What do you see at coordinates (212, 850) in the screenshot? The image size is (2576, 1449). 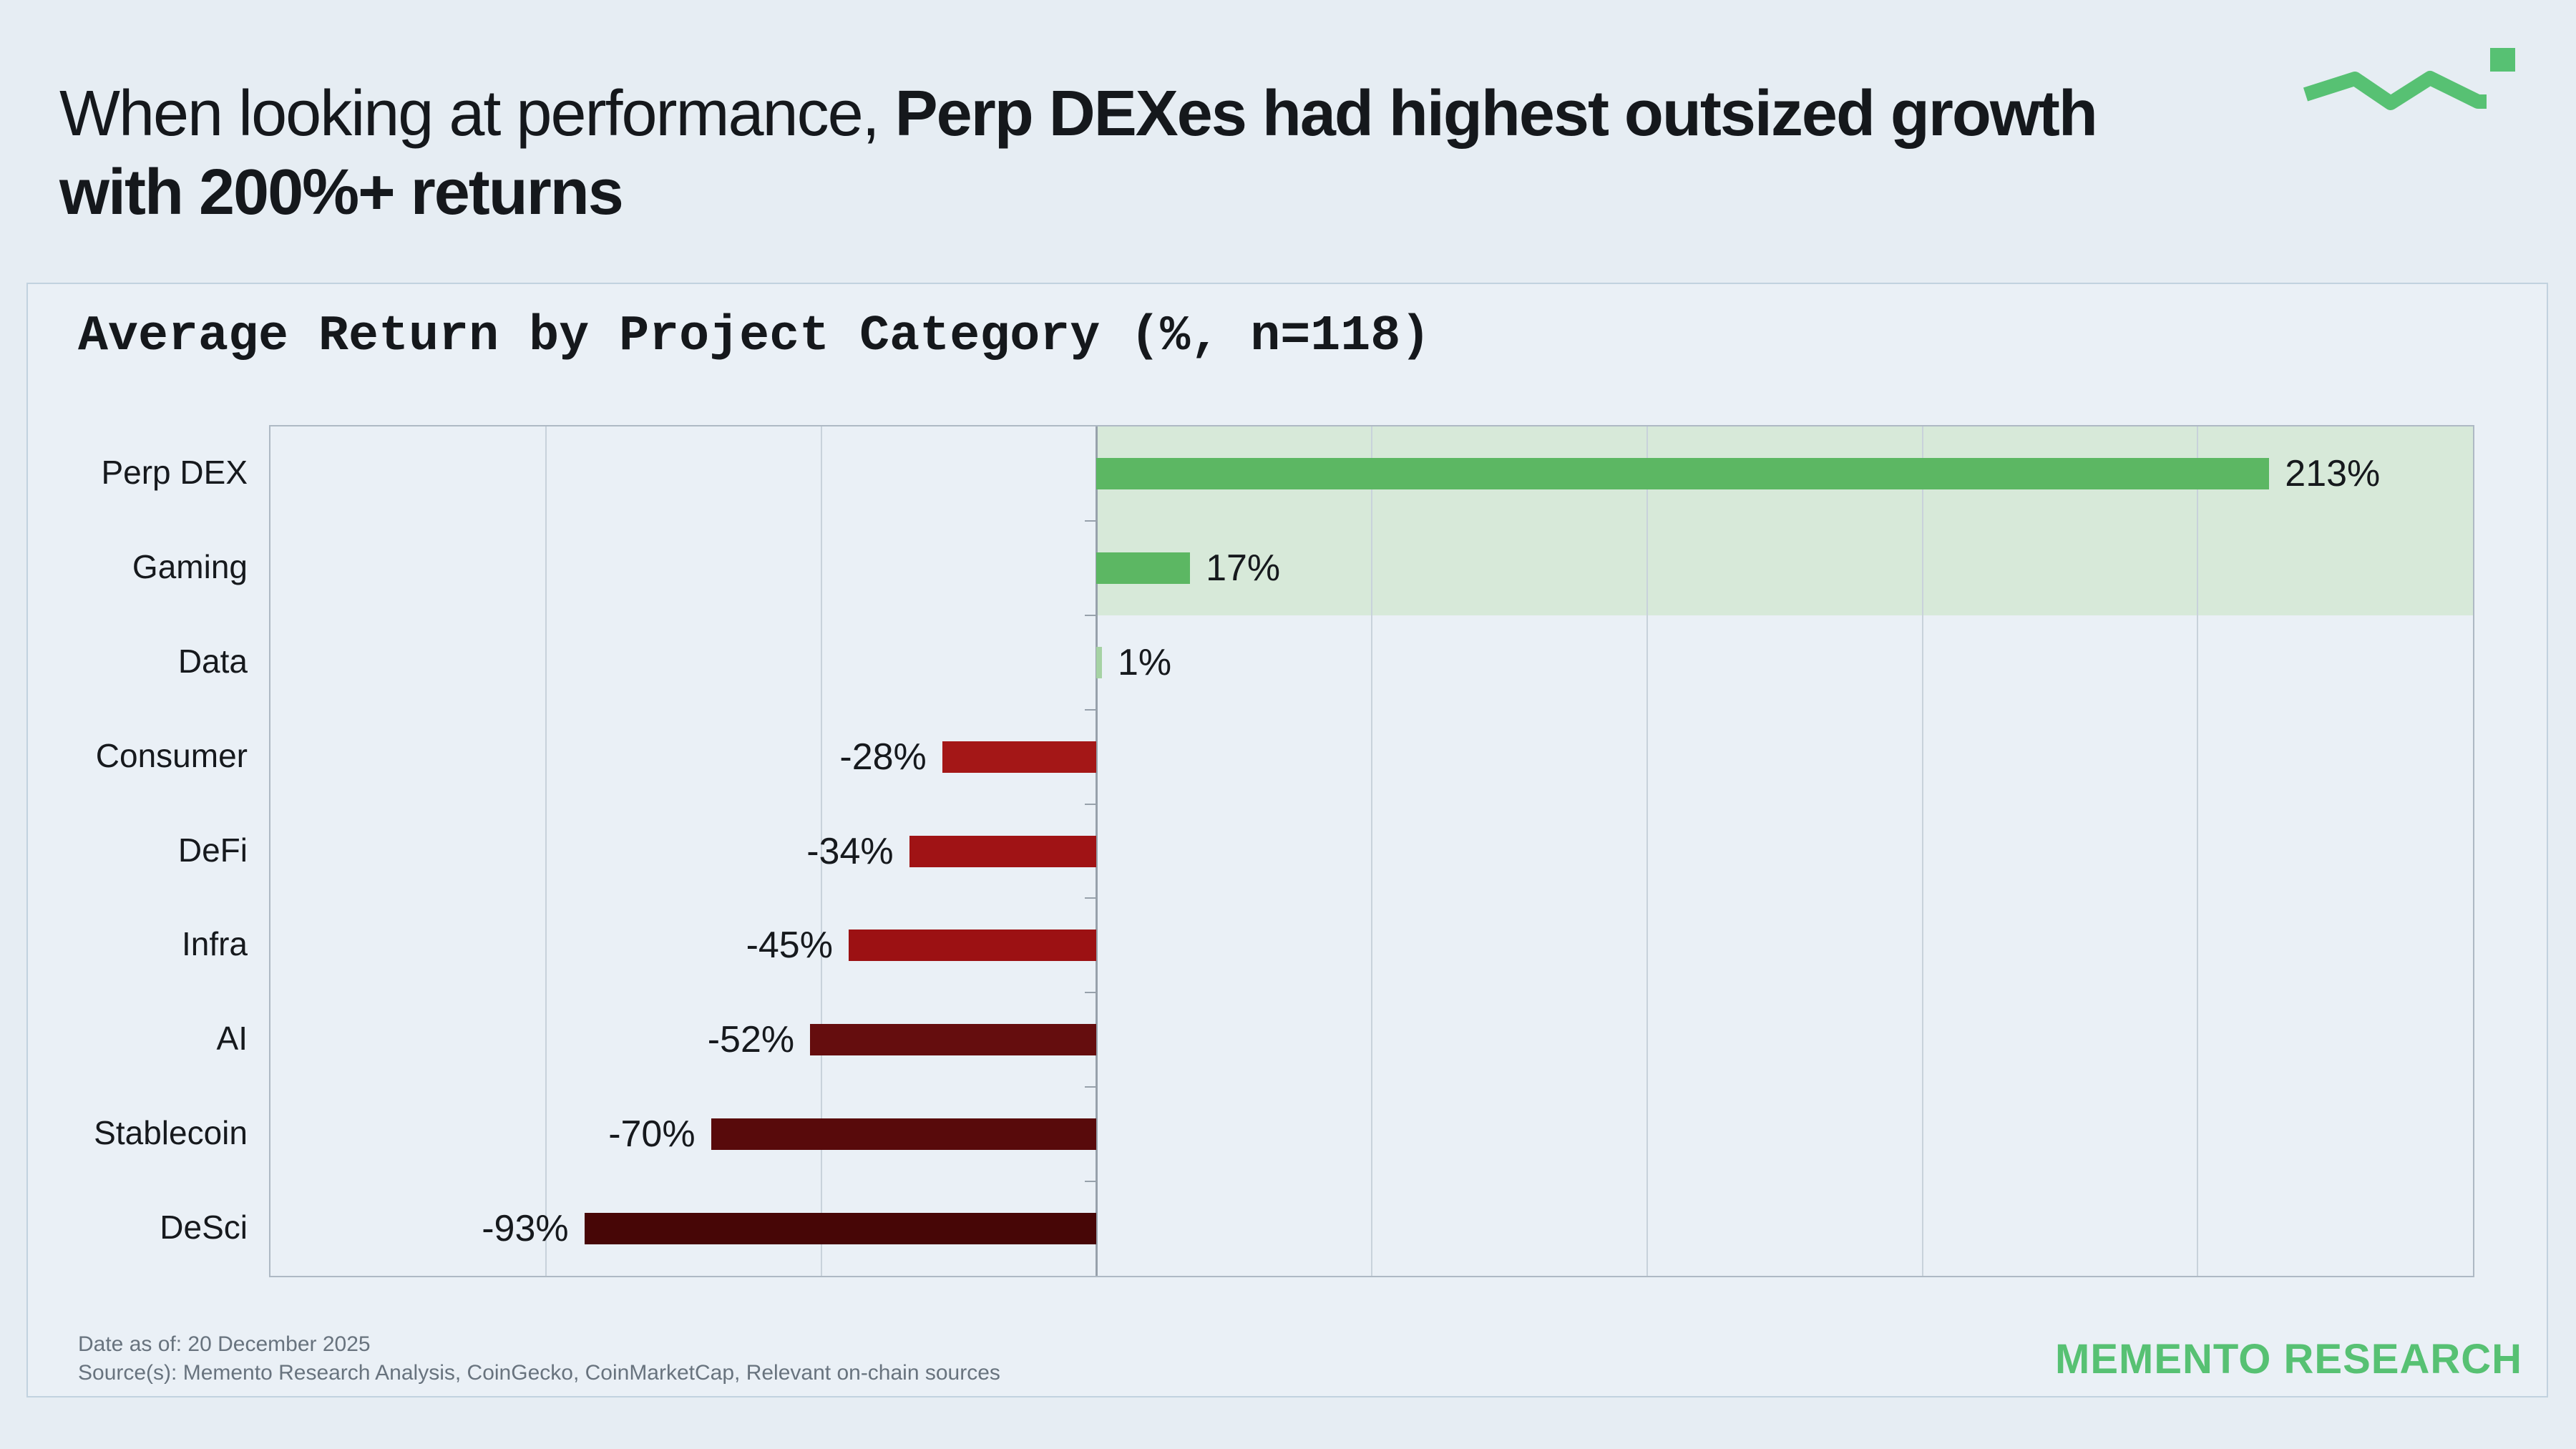 I see `category-label-defi: DeFi` at bounding box center [212, 850].